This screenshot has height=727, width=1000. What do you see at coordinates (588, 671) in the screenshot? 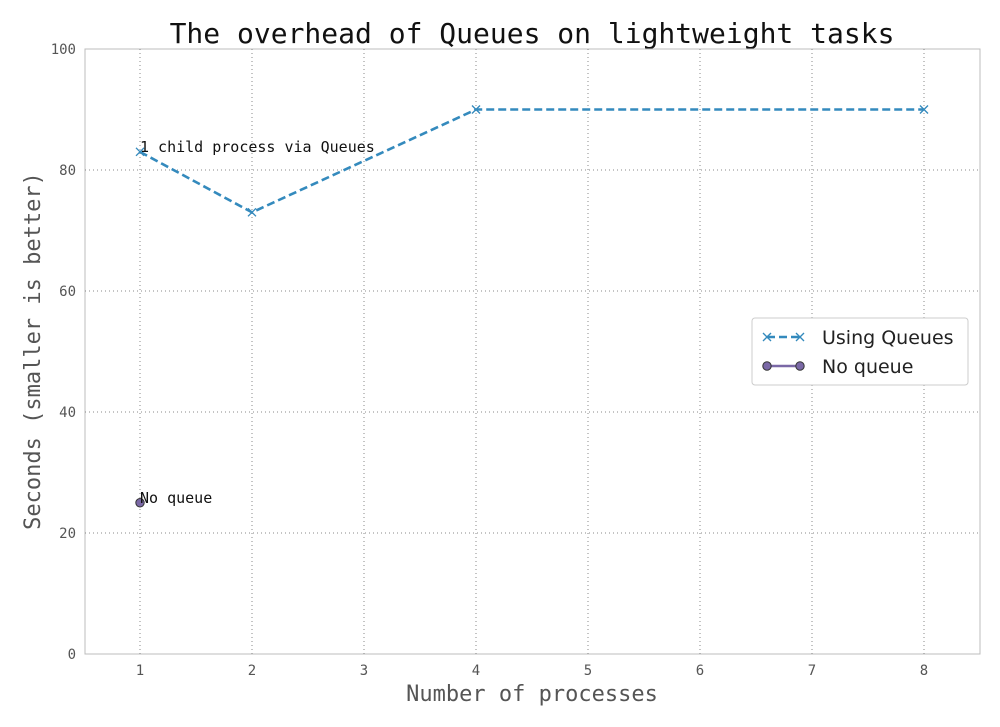
I see `x-tick-label: 5` at bounding box center [588, 671].